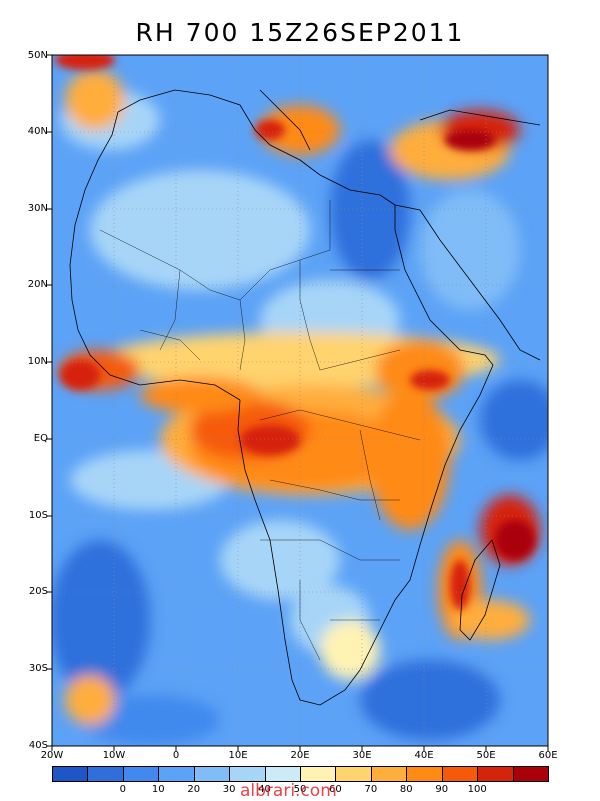 The image size is (600, 801). Describe the element at coordinates (38, 591) in the screenshot. I see `lat-label-20s: 20S` at that location.